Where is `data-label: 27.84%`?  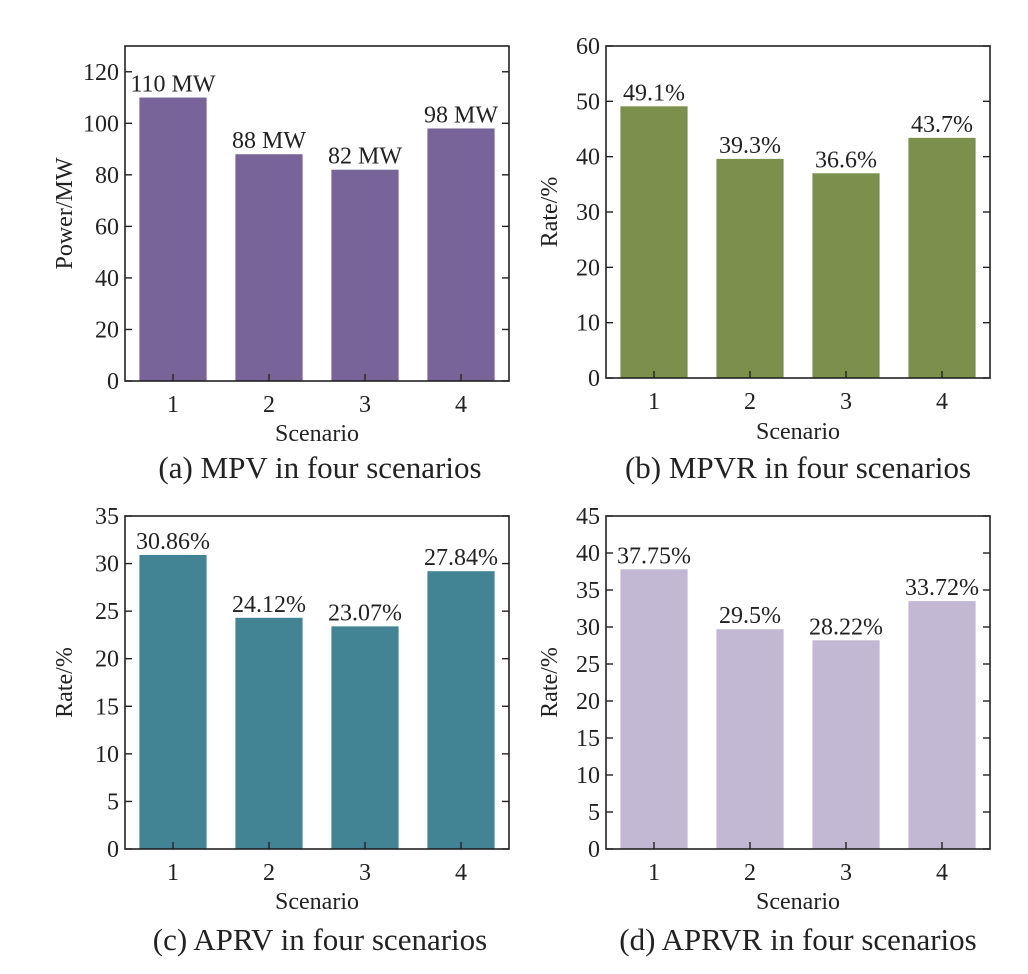 data-label: 27.84% is located at coordinates (461, 558).